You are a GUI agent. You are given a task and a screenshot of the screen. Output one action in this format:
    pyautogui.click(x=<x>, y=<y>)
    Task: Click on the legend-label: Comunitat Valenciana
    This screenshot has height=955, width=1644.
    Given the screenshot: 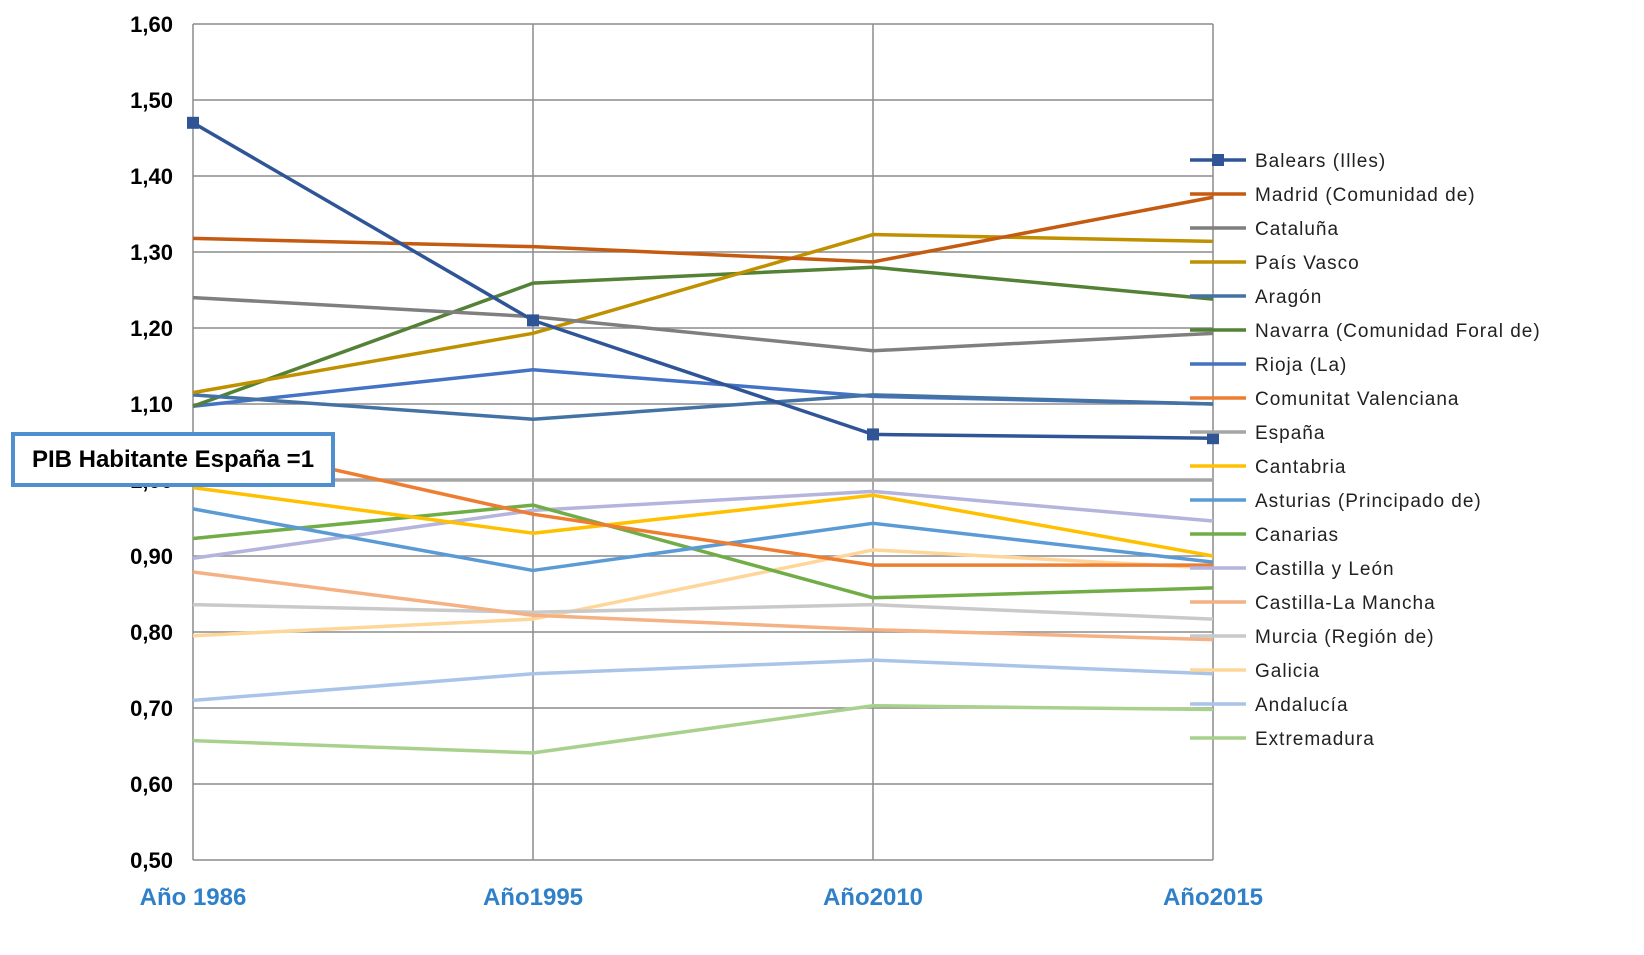 What is the action you would take?
    pyautogui.click(x=1357, y=399)
    